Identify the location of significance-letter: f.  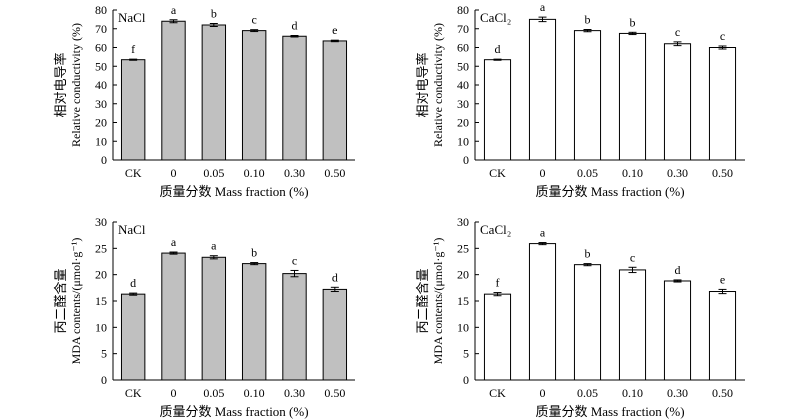
(133, 49).